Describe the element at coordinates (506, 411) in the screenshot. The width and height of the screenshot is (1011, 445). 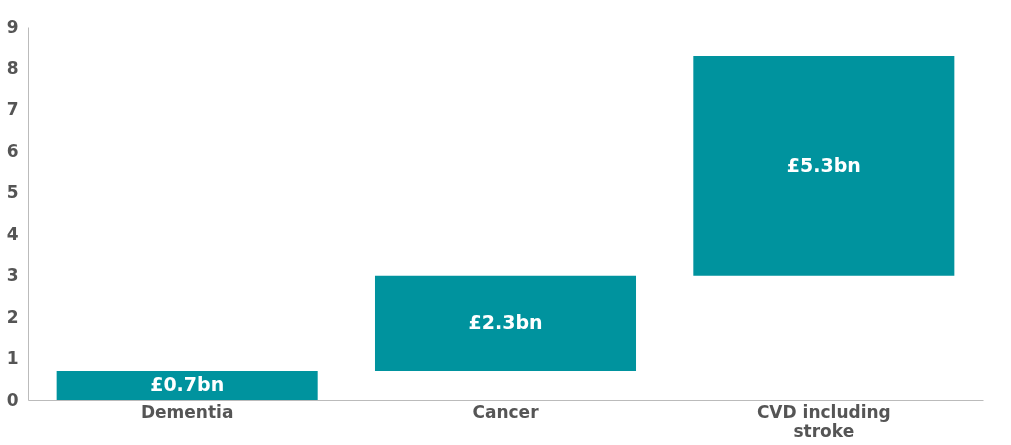
I see `x-tick-label: Cancer` at that location.